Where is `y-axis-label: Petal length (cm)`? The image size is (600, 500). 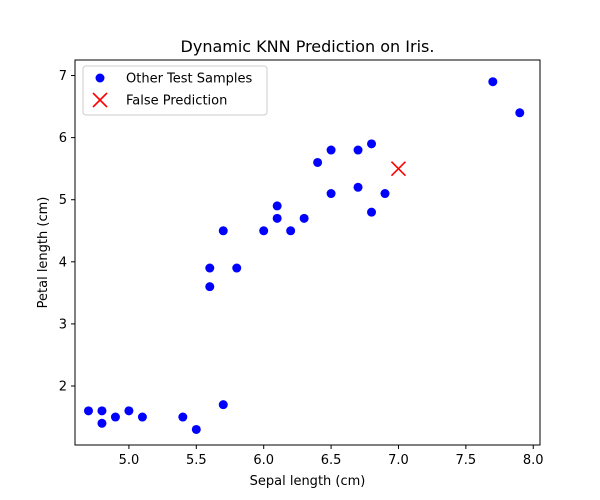
y-axis-label: Petal length (cm) is located at coordinates (43, 253).